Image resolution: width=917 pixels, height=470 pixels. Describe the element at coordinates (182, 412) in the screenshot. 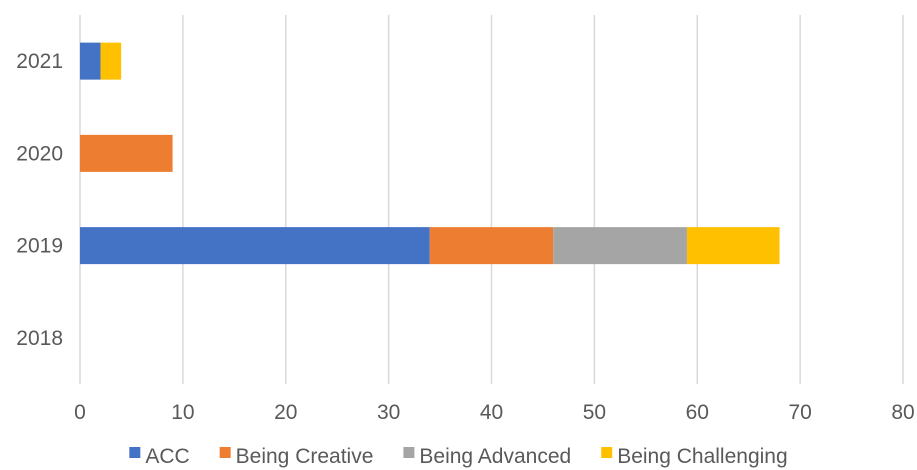

I see `x-tick-label: 10` at that location.